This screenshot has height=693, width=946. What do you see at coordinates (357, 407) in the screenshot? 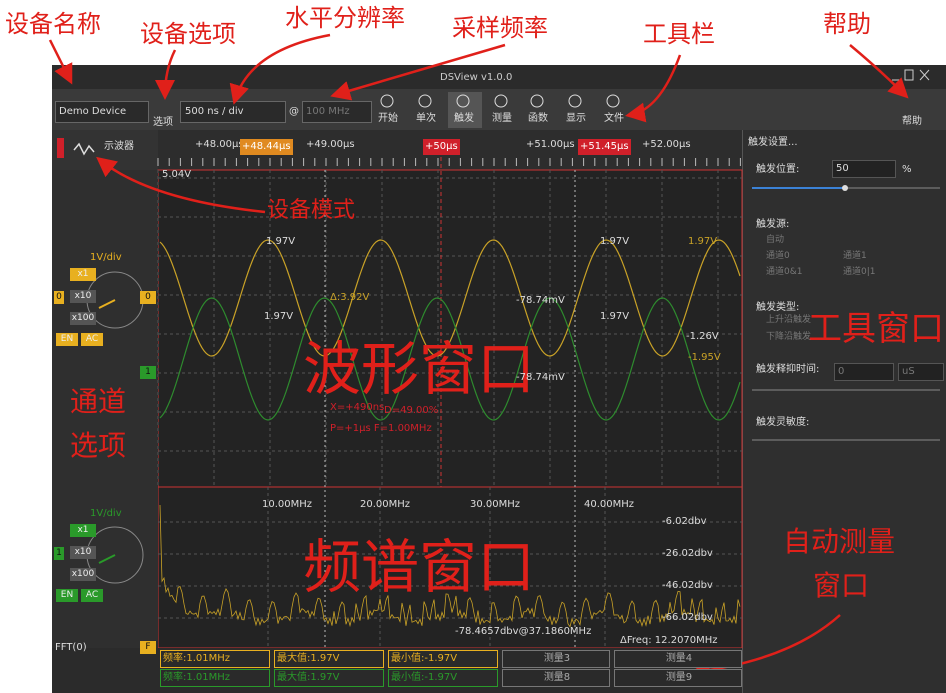
I see `waveform-label: X=+490ns` at bounding box center [357, 407].